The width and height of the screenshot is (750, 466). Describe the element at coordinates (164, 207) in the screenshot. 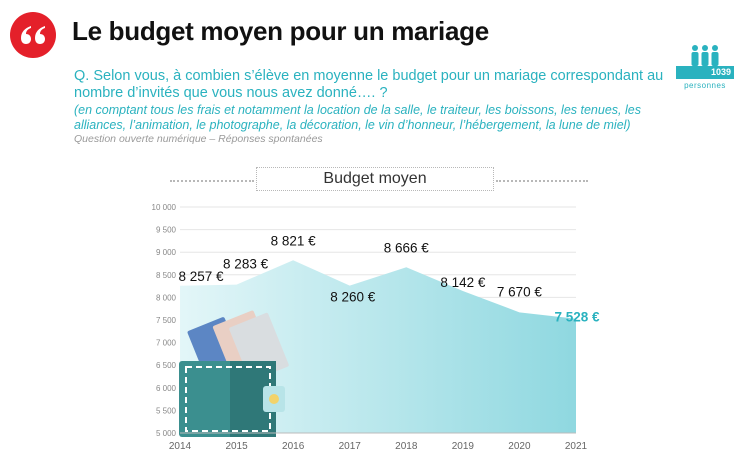

I see `y-tick-label: 10 000` at that location.